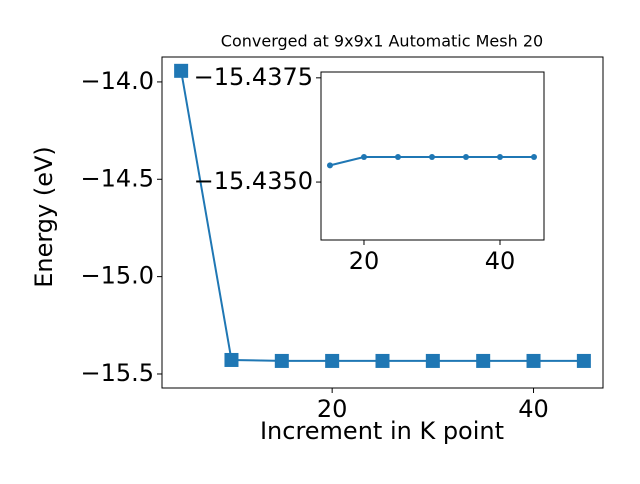 The height and width of the screenshot is (484, 640). I want to click on chart-title: Converged at 9x9x1 Automatic Mesh 20, so click(382, 41).